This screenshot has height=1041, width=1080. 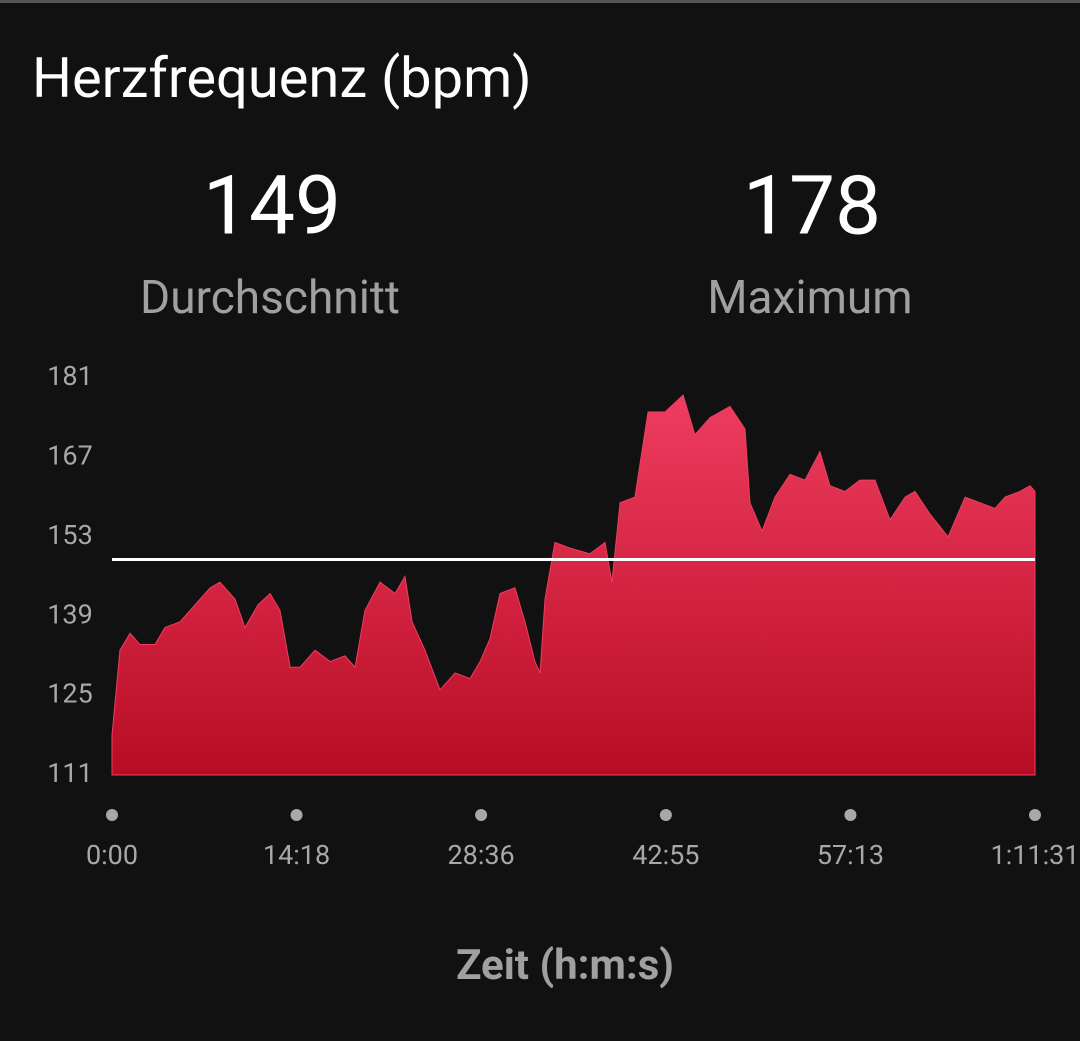 I want to click on x-tick-label: 42:55, so click(x=665, y=855).